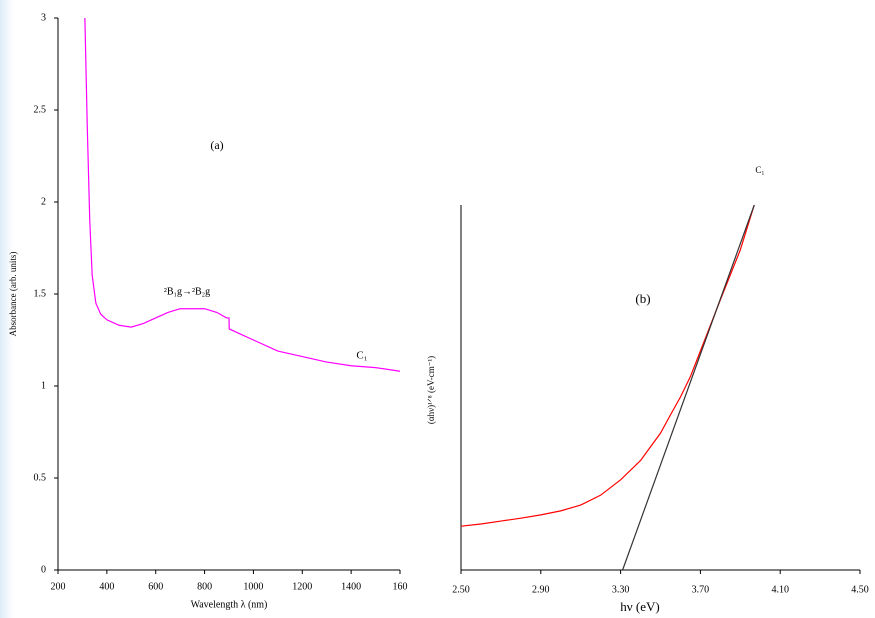 The width and height of the screenshot is (875, 618). What do you see at coordinates (400, 586) in the screenshot?
I see `x-tick-label: 160` at bounding box center [400, 586].